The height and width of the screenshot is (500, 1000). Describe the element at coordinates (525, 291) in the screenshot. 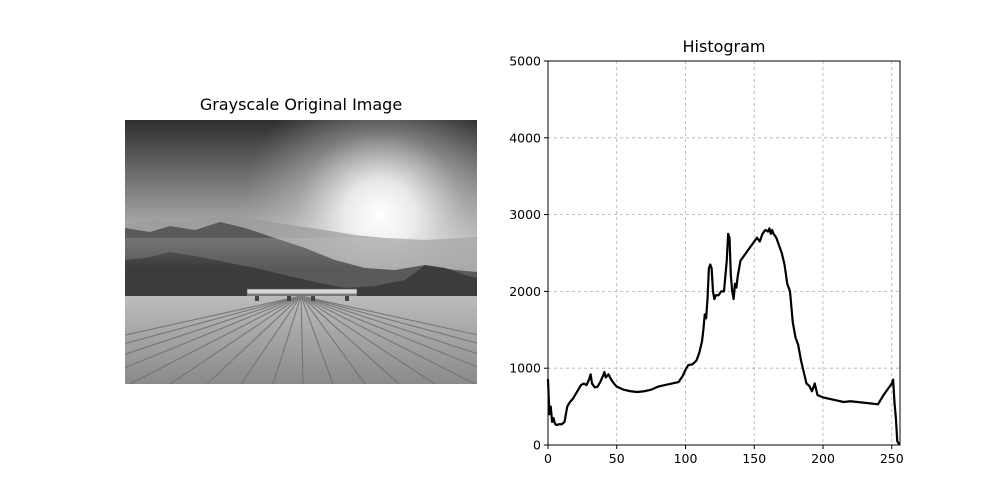

I see `y-tick-label: 2000` at that location.